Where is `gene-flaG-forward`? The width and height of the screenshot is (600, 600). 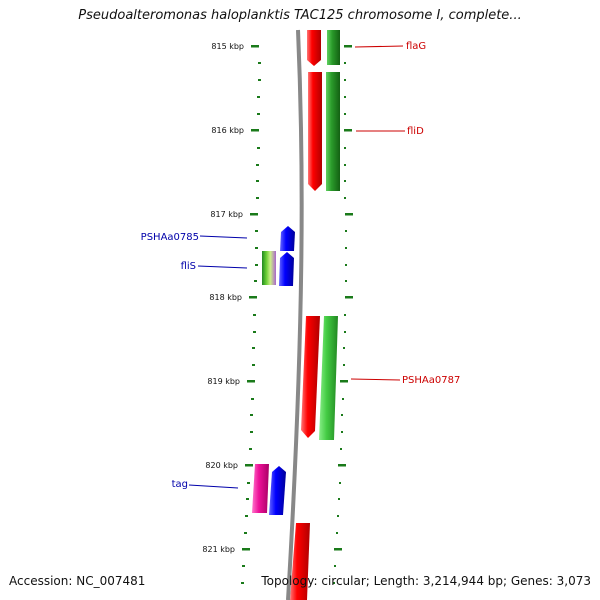
gene-flaG-forward is located at coordinates (314, 48).